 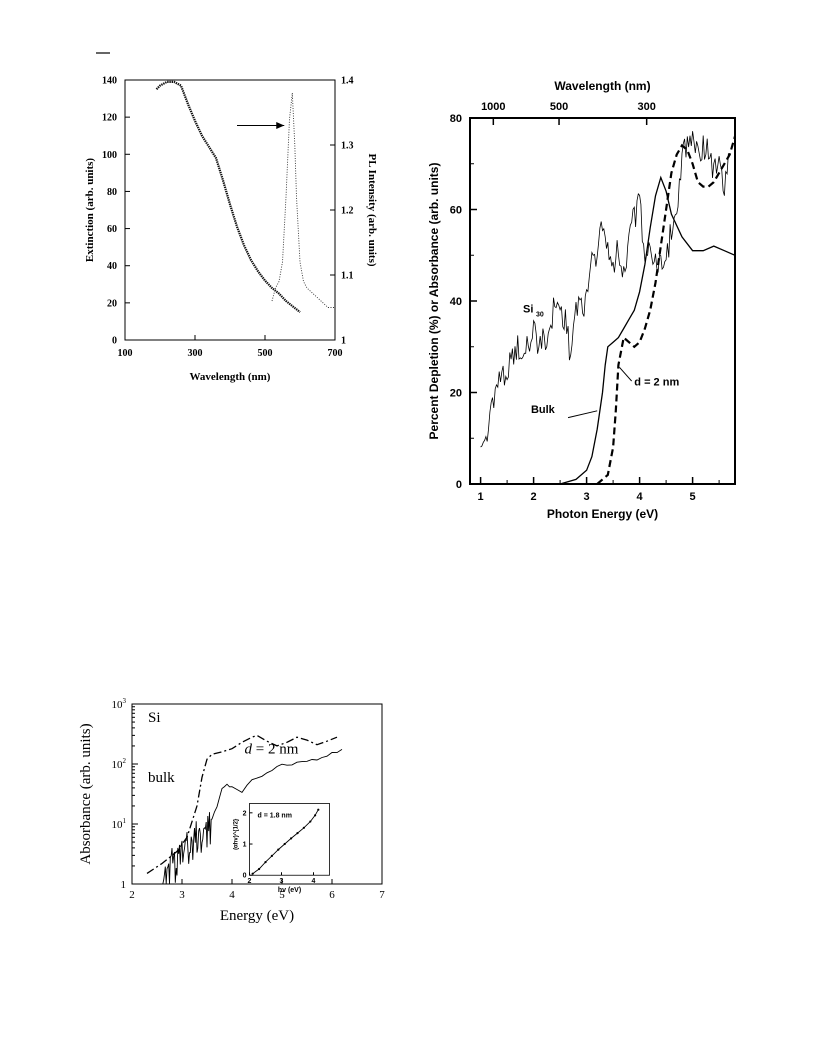 I want to click on y-tick-exponent: 3, so click(x=125, y=701).